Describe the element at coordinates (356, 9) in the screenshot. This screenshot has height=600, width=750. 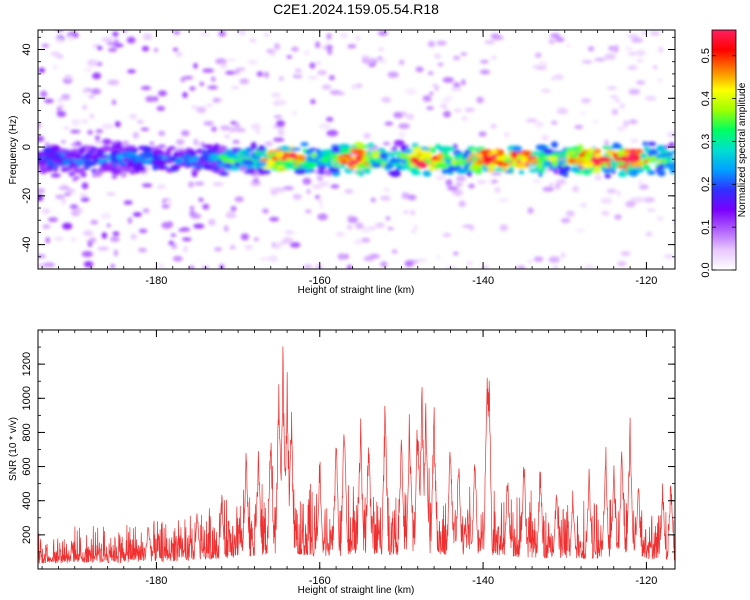
I see `page-title: C2E1.2024.159.05.54.R18` at that location.